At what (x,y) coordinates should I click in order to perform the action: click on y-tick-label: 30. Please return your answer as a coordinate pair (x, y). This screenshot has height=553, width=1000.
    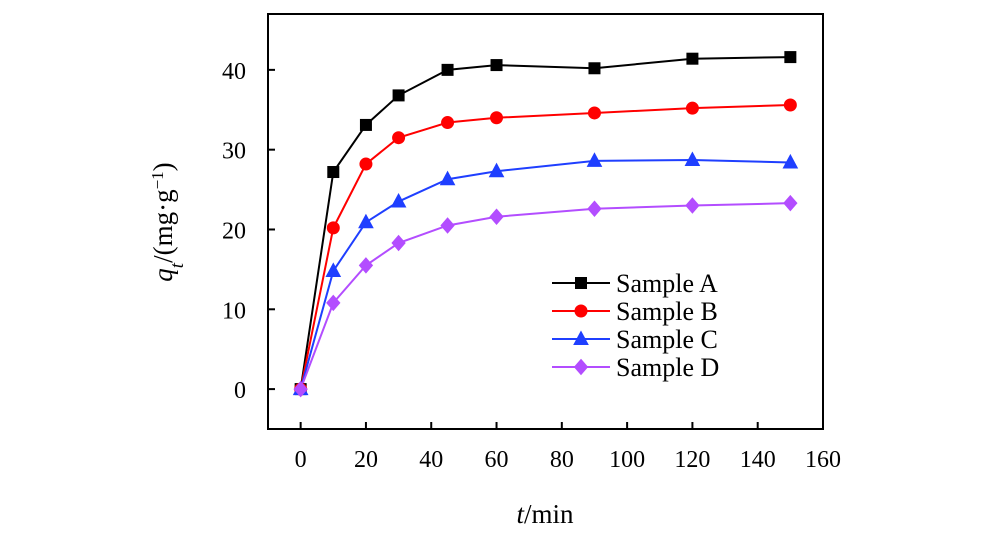
    Looking at the image, I should click on (234, 152).